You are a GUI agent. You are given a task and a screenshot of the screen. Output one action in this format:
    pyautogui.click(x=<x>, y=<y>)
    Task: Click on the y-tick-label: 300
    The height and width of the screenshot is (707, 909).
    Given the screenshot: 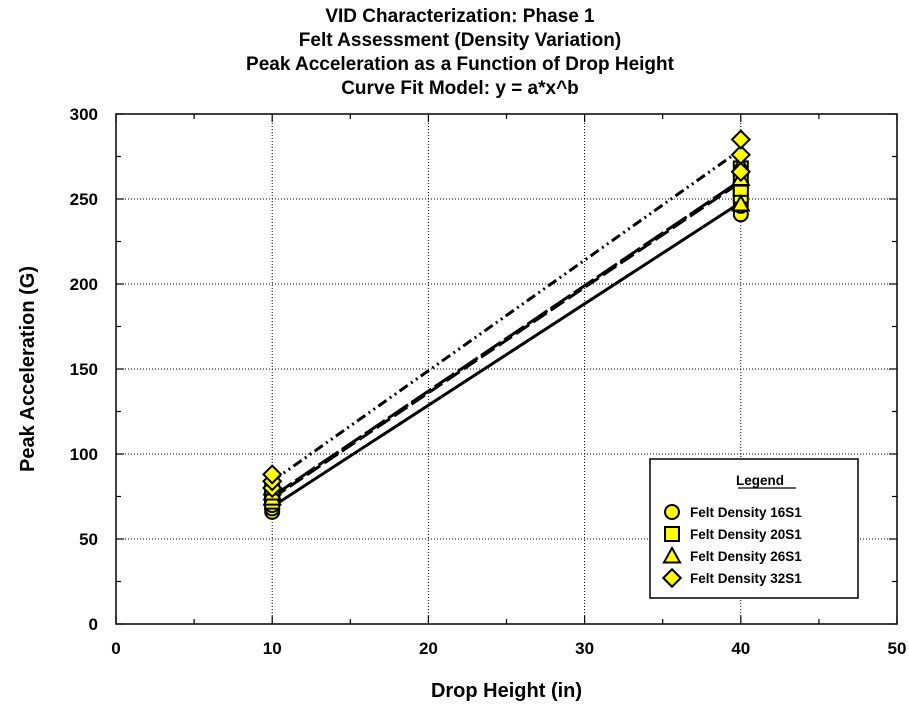 What is the action you would take?
    pyautogui.click(x=84, y=114)
    